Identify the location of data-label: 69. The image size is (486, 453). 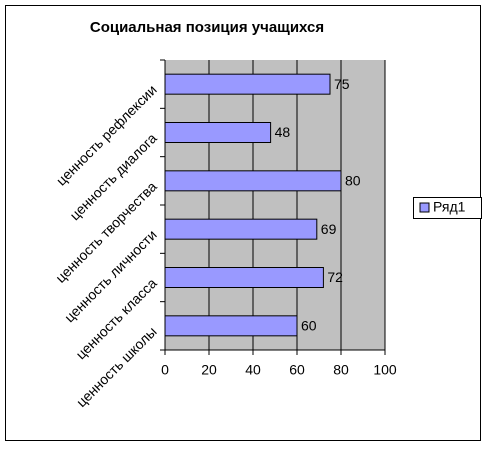
(329, 229).